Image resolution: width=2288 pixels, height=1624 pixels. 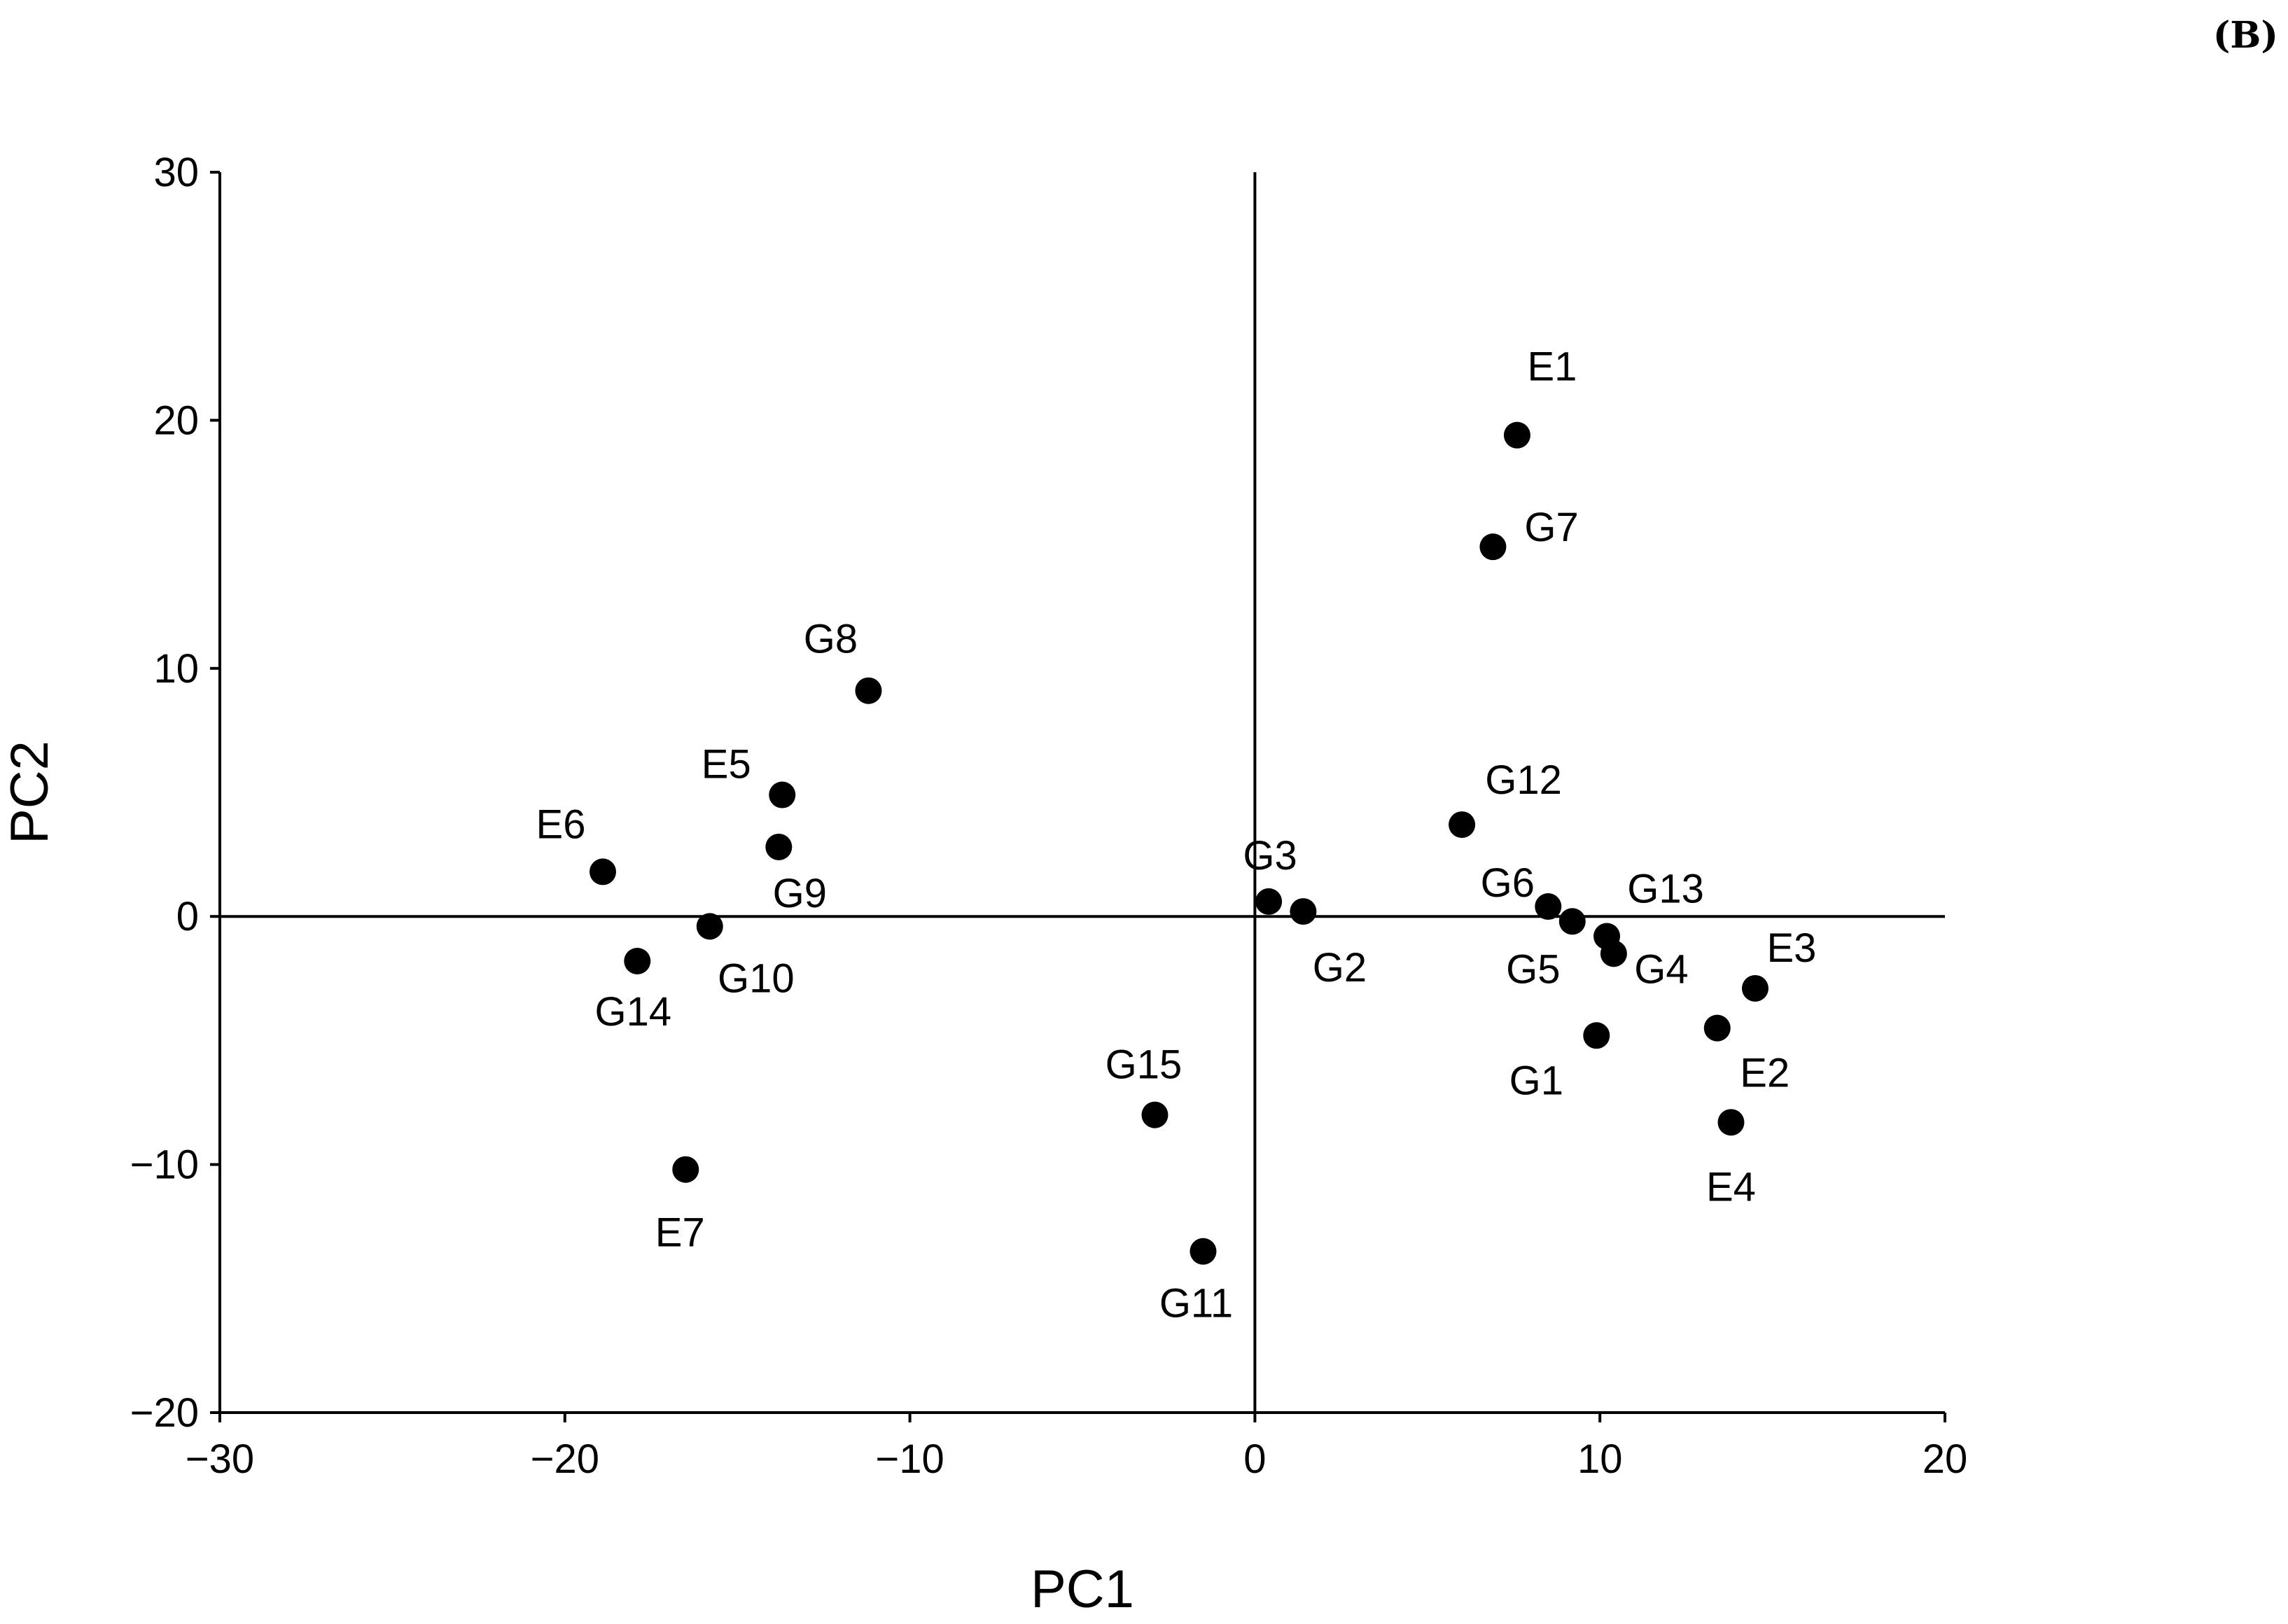 I want to click on data-point-g1, so click(x=1596, y=1035).